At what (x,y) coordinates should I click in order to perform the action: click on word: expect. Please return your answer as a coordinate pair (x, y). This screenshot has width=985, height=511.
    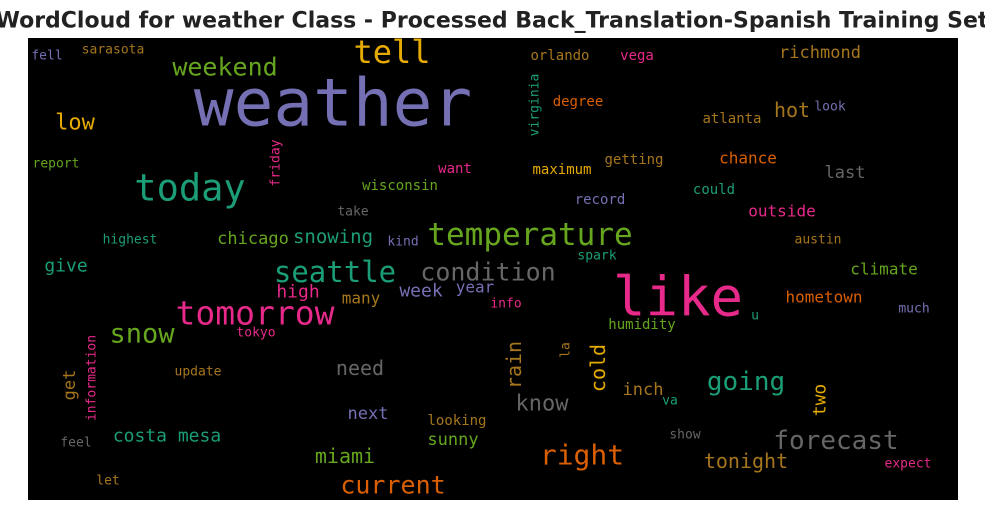
    Looking at the image, I should click on (908, 464).